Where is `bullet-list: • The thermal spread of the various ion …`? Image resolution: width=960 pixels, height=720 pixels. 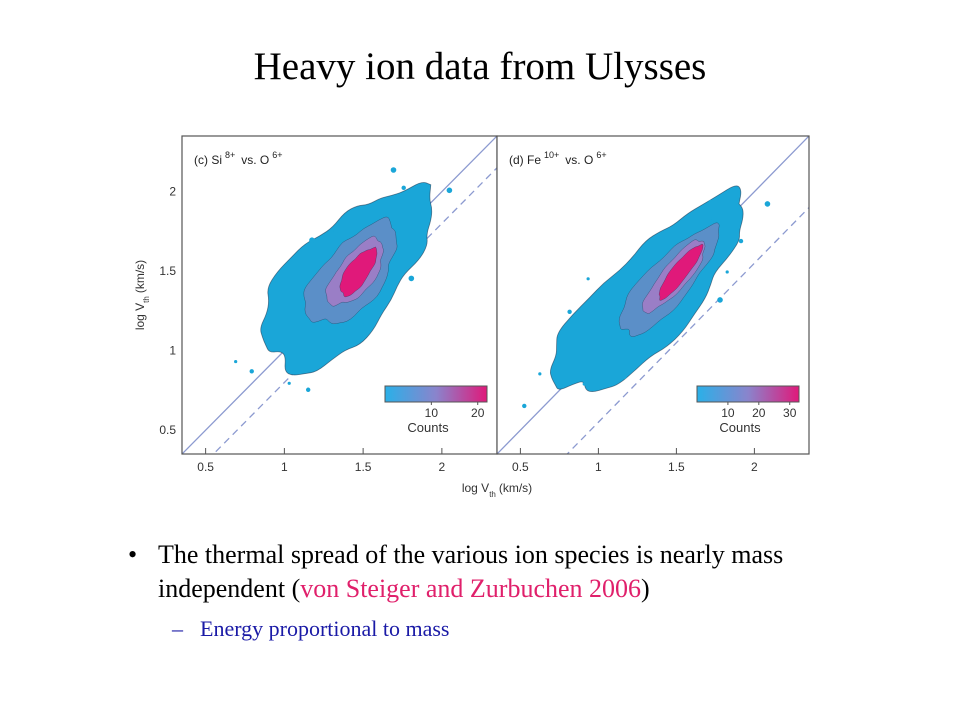 bullet-list: • The thermal spread of the various ion … is located at coordinates (508, 590).